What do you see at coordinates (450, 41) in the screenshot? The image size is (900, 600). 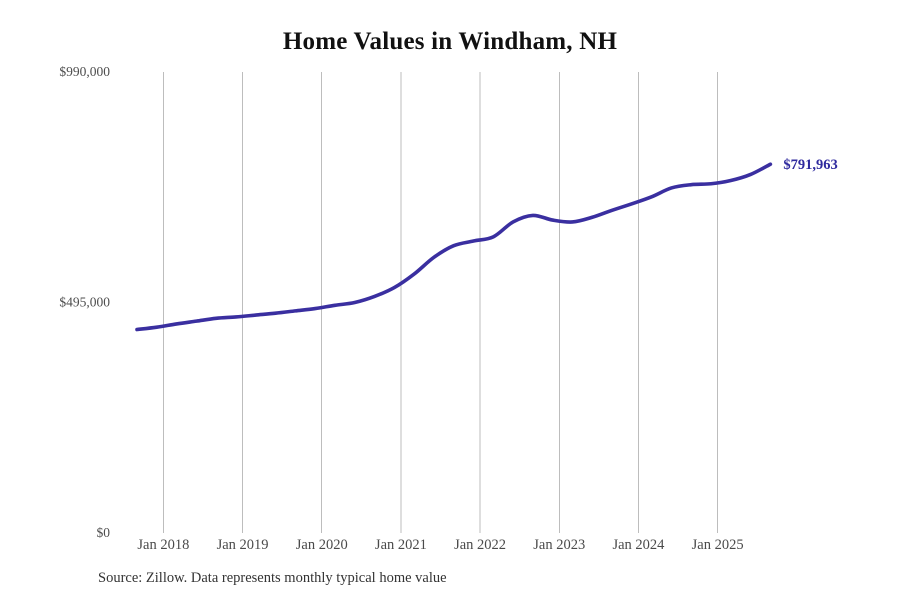 I see `chart-title: Home Values in Windham, NH` at bounding box center [450, 41].